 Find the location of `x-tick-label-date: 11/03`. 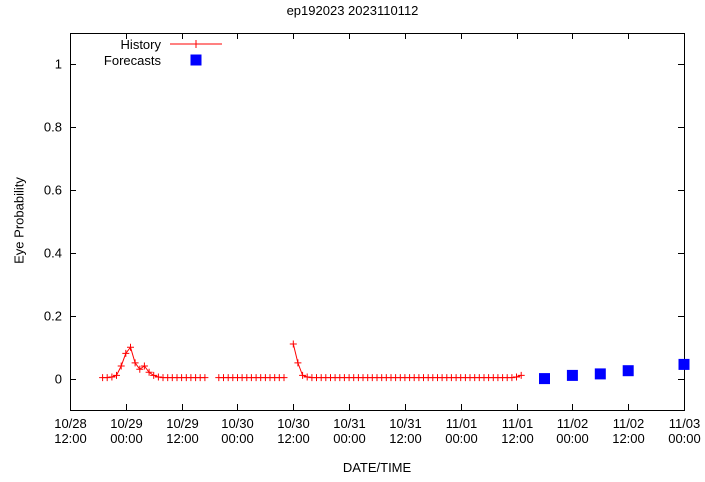

x-tick-label-date: 11/03 is located at coordinates (685, 423).